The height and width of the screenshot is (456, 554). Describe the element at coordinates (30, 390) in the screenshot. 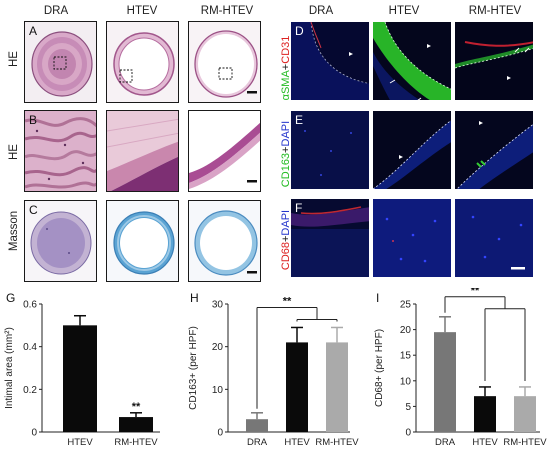

I see `y-tick-label: 0.2` at that location.